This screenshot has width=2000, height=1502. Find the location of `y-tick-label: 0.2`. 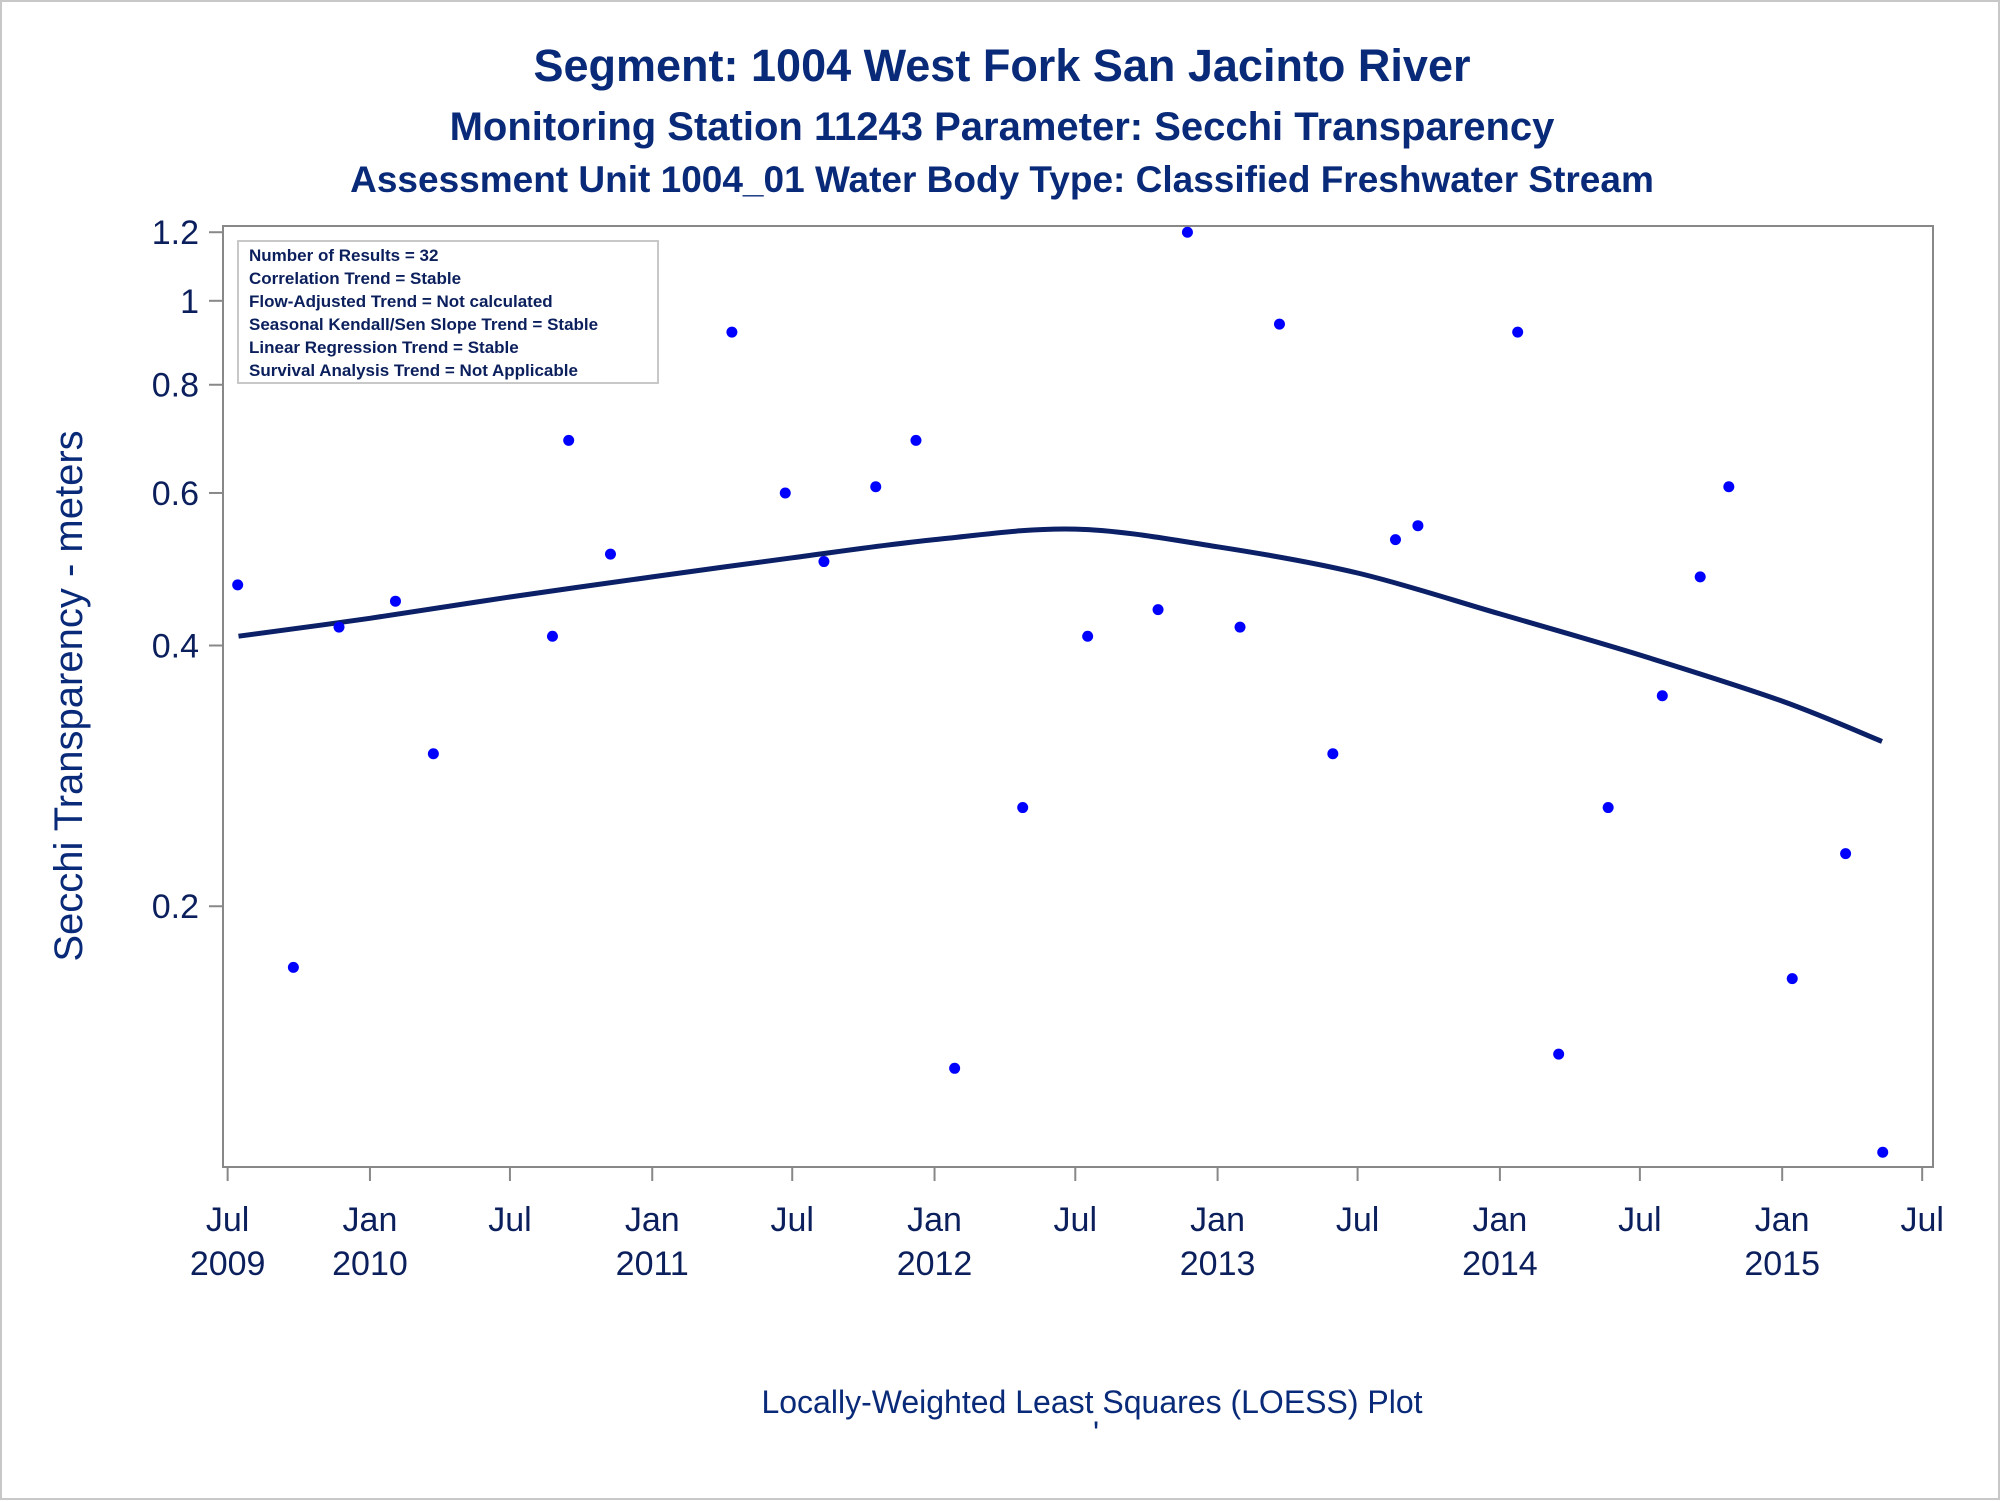

y-tick-label: 0.2 is located at coordinates (175, 907).